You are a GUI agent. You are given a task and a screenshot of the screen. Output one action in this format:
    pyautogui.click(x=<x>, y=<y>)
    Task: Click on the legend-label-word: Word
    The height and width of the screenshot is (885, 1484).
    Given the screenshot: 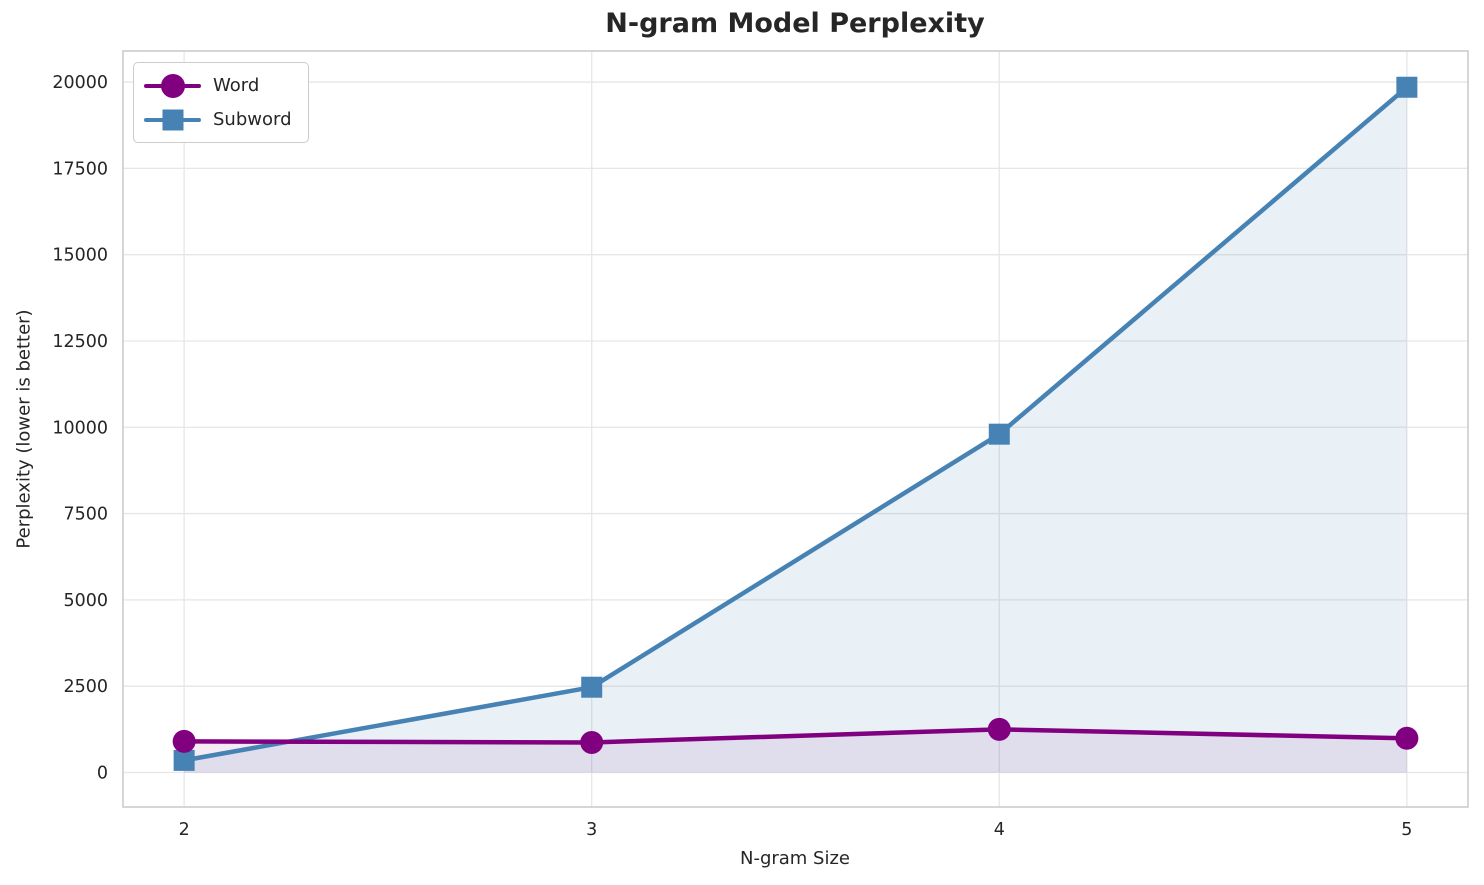 What is the action you would take?
    pyautogui.click(x=236, y=85)
    